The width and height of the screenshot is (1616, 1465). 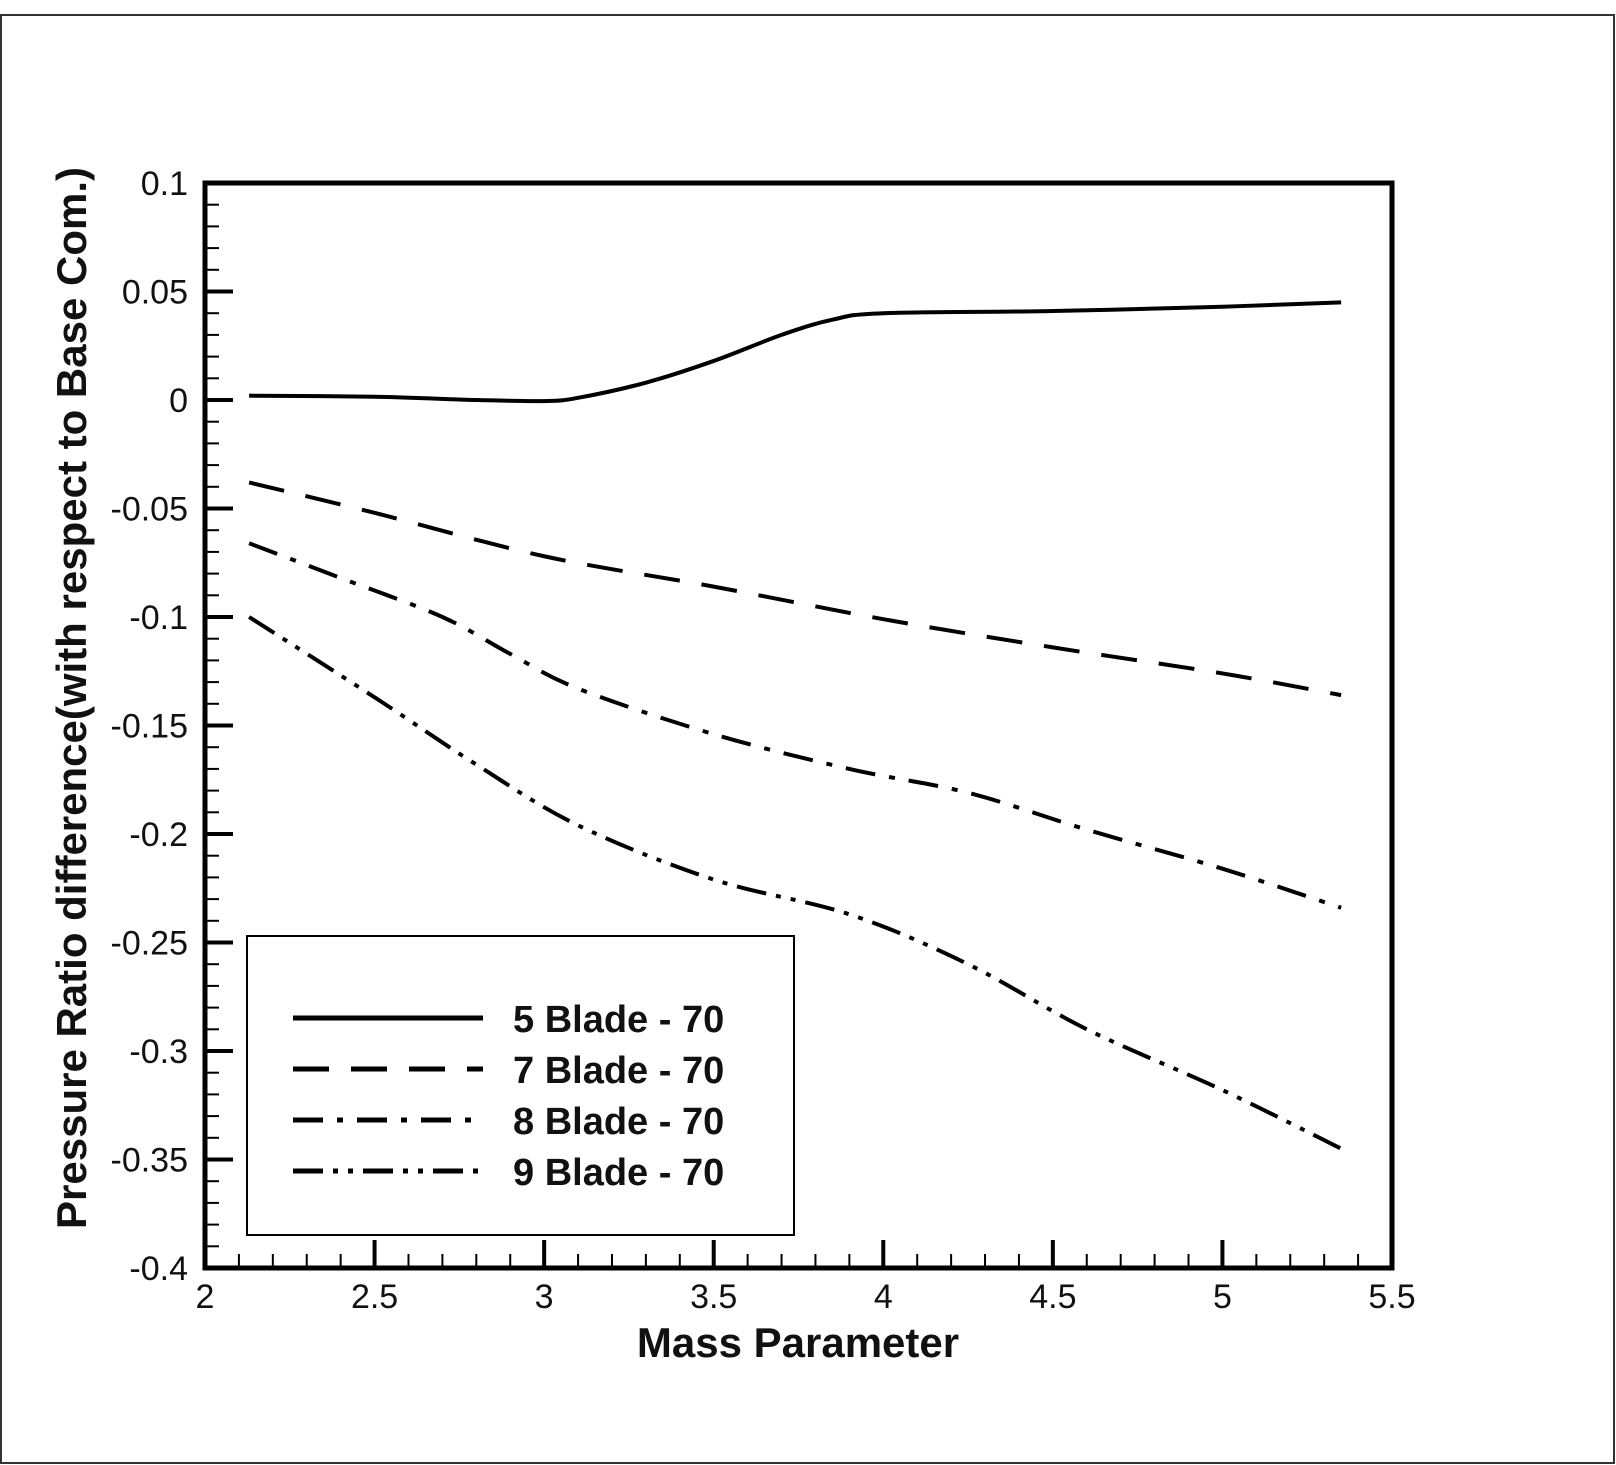 I want to click on x-tick-label: 4.5, so click(x=1052, y=1297).